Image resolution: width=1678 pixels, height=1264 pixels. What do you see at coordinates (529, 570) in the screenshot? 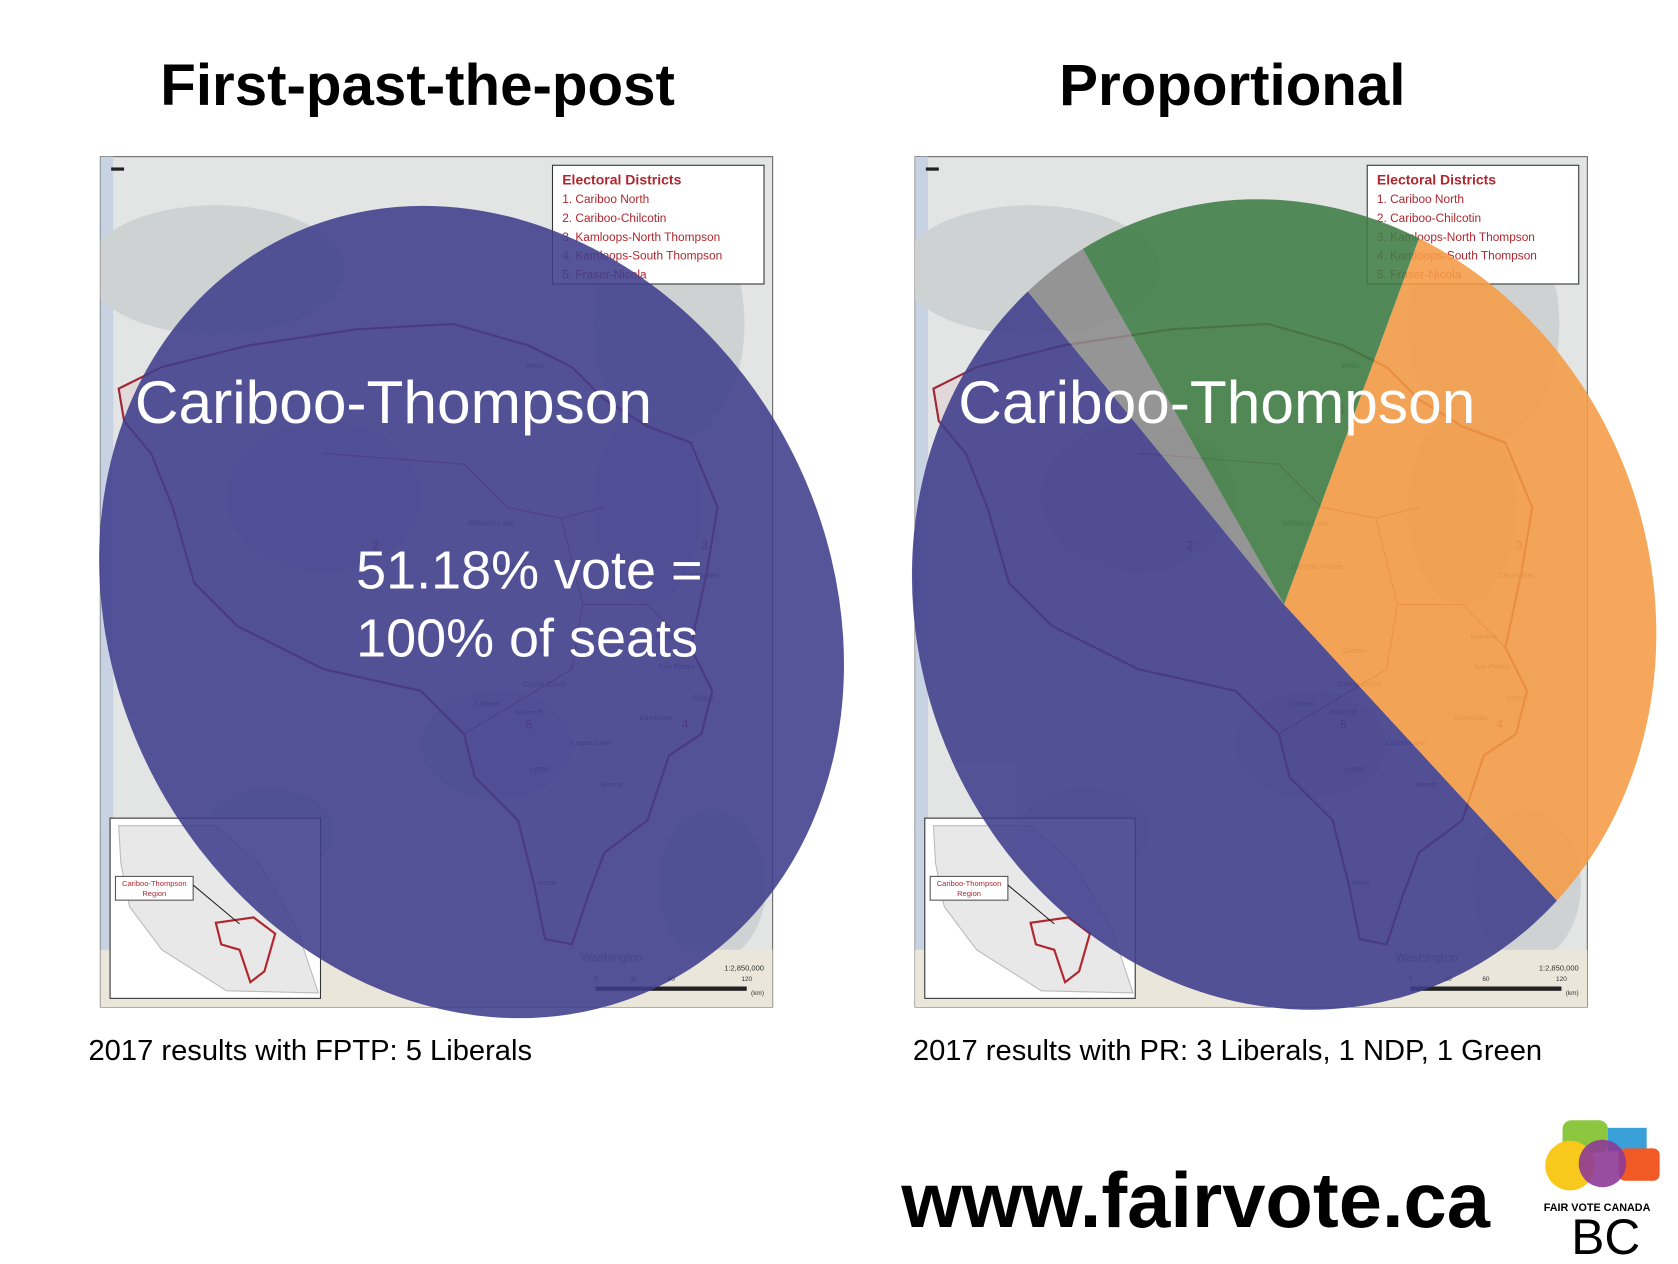
I see `overlay-note: 51.18% vote =` at bounding box center [529, 570].